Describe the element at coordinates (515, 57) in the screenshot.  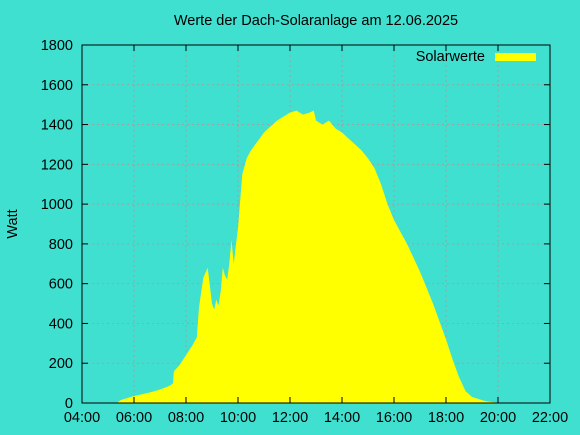
I see `legend-swatch-solarwerte` at that location.